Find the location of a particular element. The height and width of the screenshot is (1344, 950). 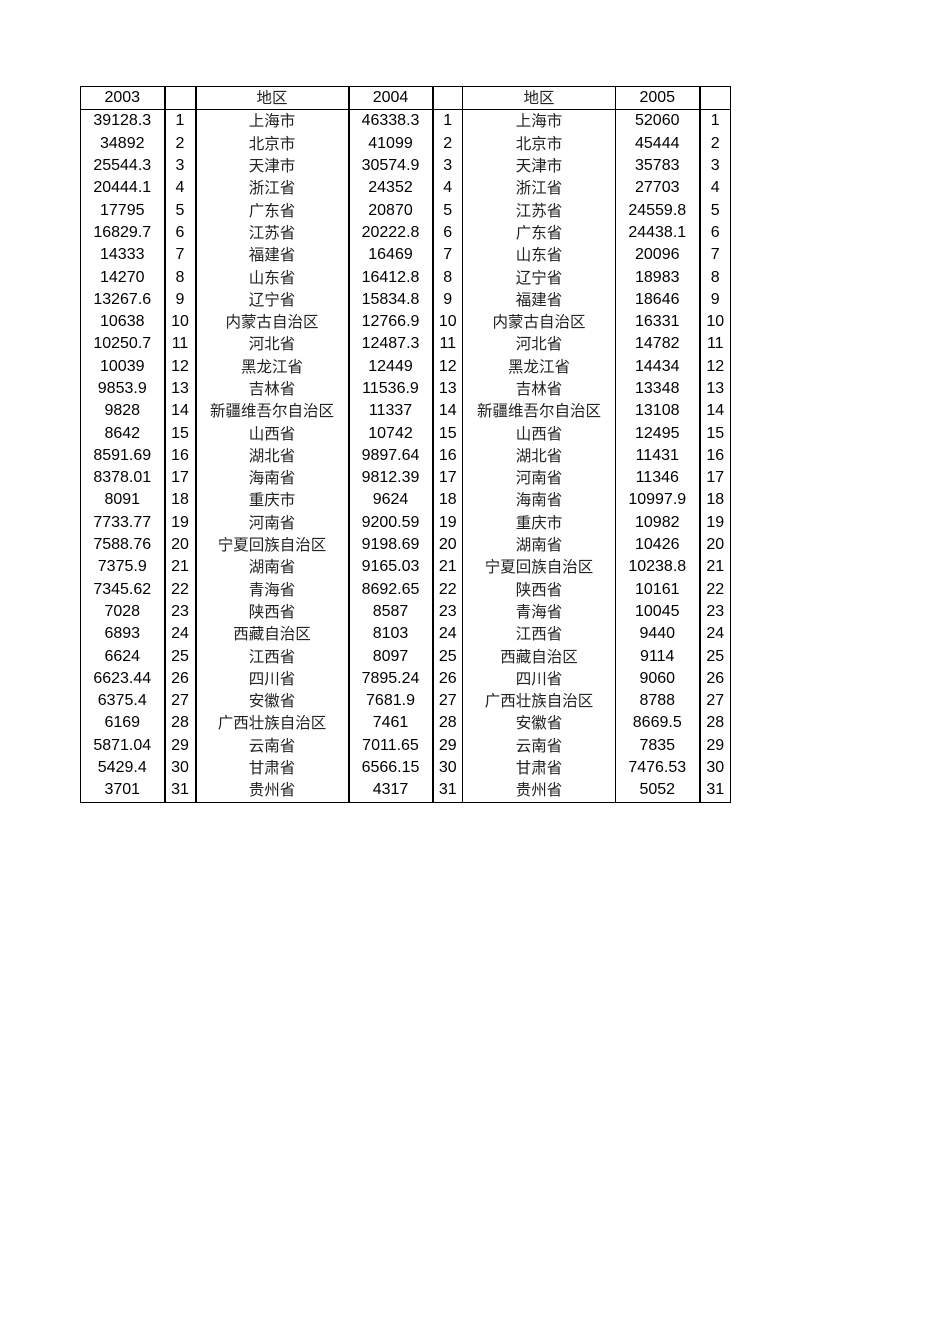

cell-rank-2005: 17 is located at coordinates (715, 478).